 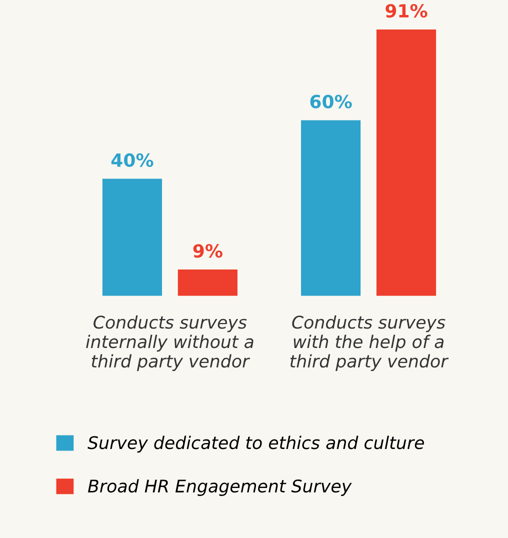 I want to click on x-tick-label: Conducts surveys internally without a third party vendor, so click(x=170, y=343).